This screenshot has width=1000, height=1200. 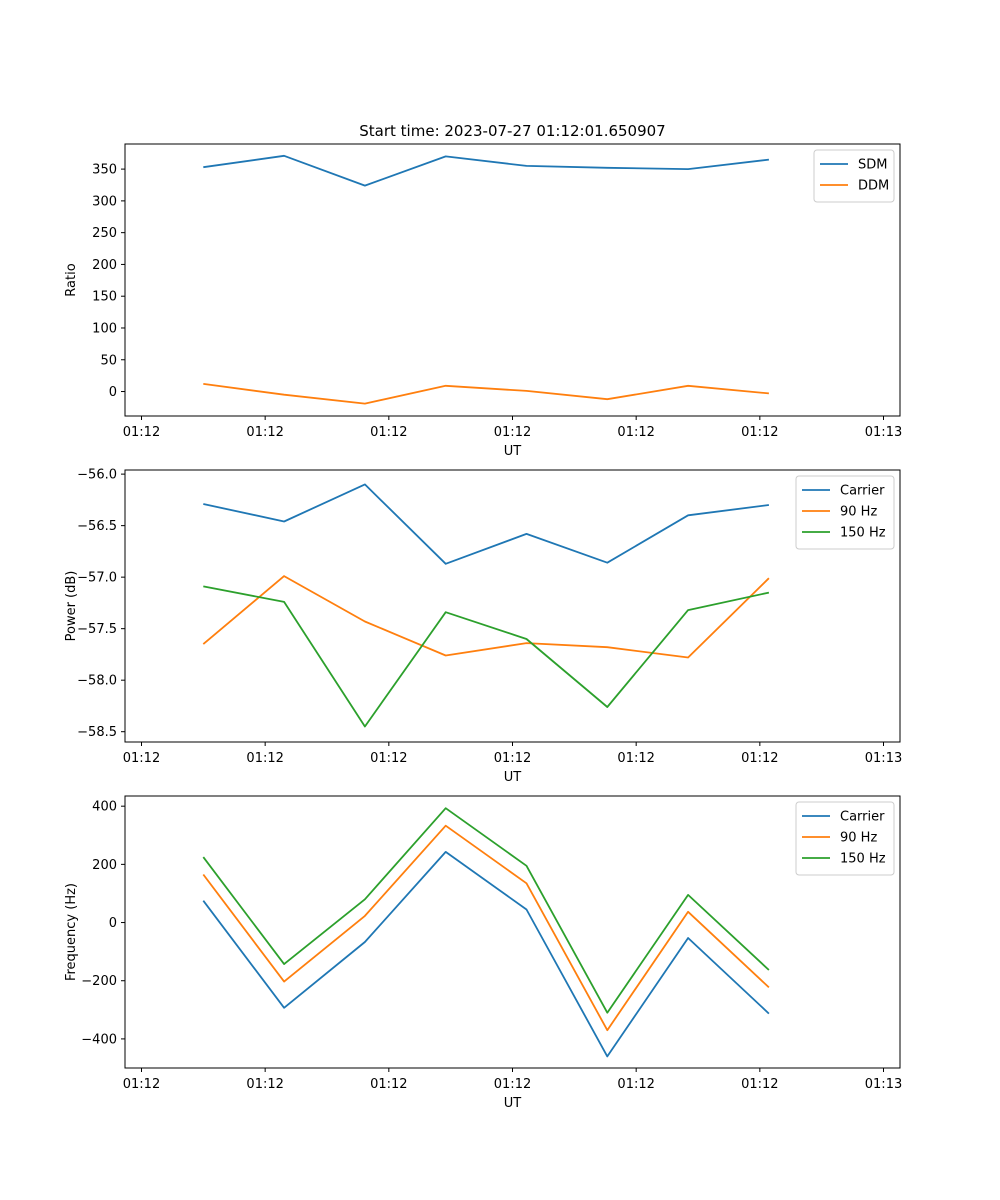 What do you see at coordinates (108, 281) in the screenshot?
I see `y-axis: 0 50 100 150 200 250 300 350` at bounding box center [108, 281].